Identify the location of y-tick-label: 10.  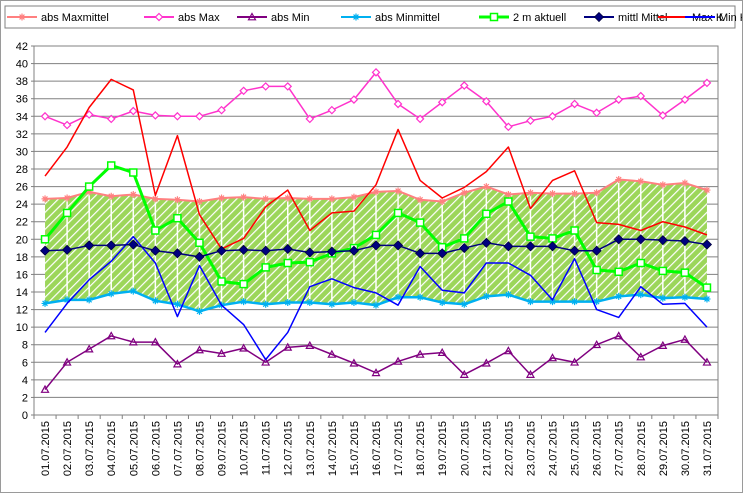
(22, 328).